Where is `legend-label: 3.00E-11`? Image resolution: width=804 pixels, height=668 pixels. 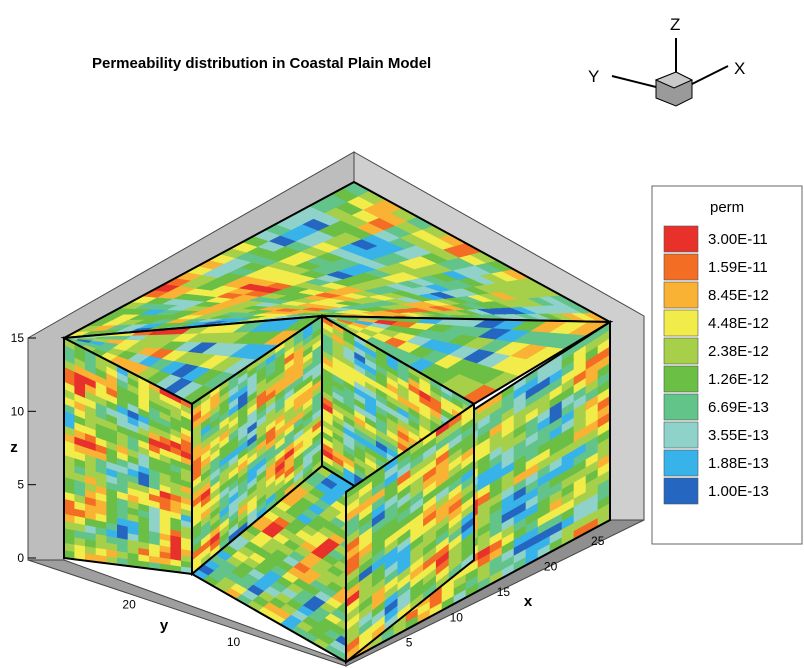 legend-label: 3.00E-11 is located at coordinates (738, 239).